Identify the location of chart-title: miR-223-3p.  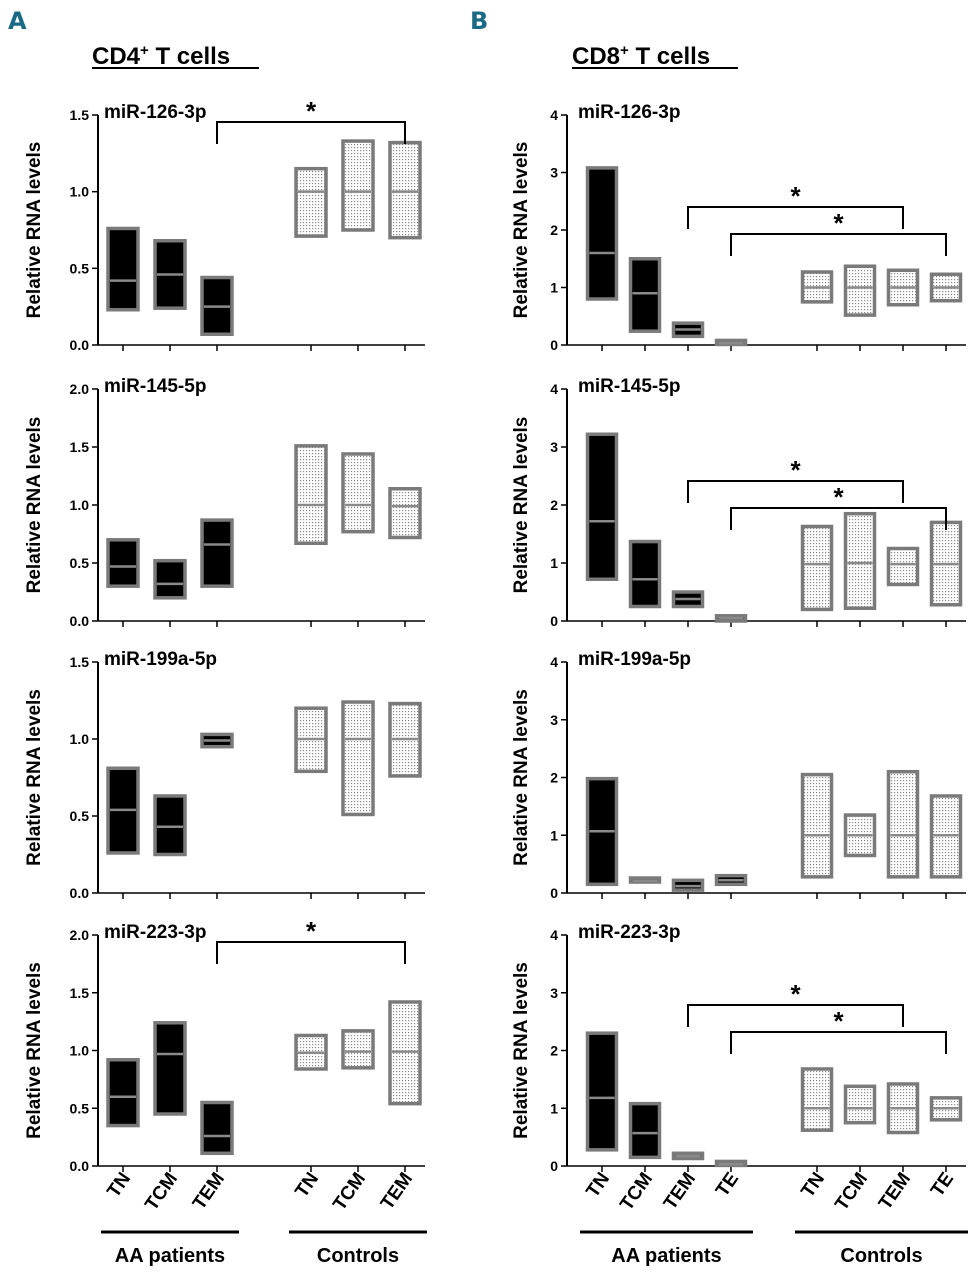
(629, 932).